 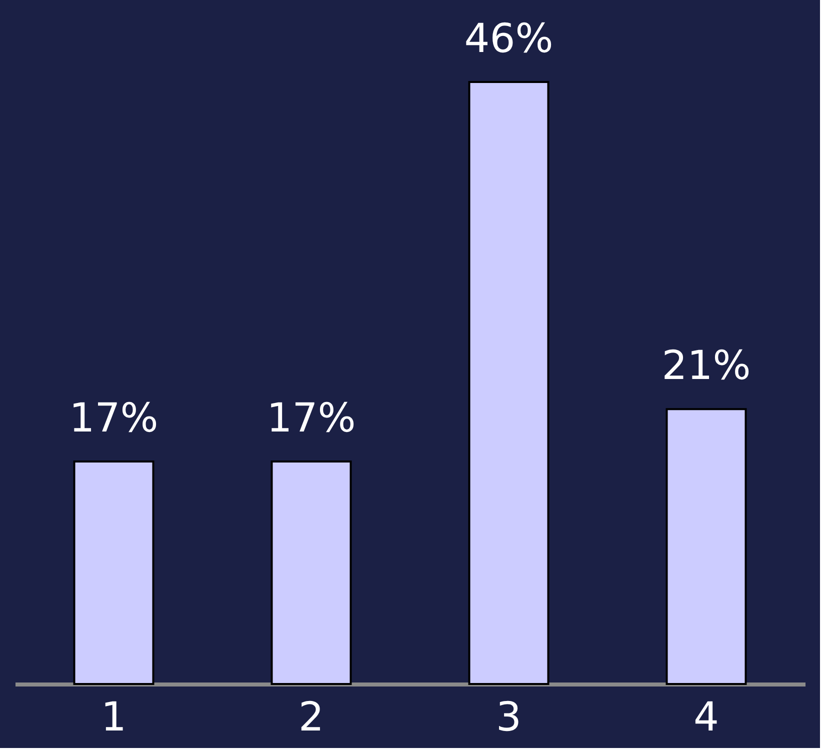 What do you see at coordinates (509, 39) in the screenshot?
I see `data-label: 46%` at bounding box center [509, 39].